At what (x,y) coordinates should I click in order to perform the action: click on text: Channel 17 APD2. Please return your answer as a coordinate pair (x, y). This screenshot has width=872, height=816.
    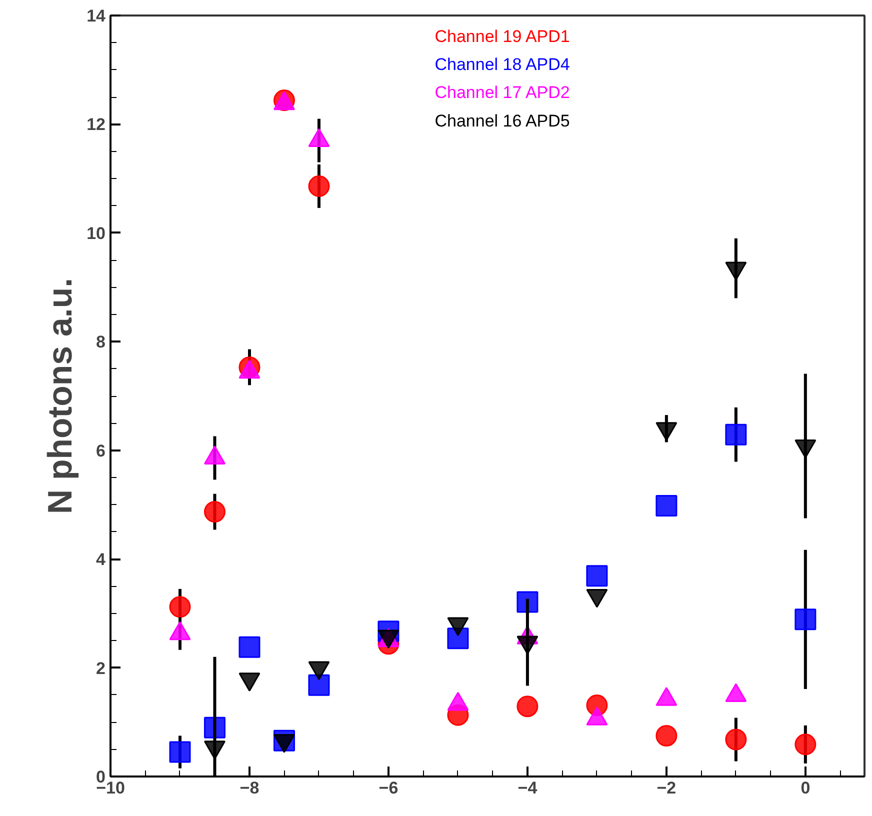
    Looking at the image, I should click on (502, 92).